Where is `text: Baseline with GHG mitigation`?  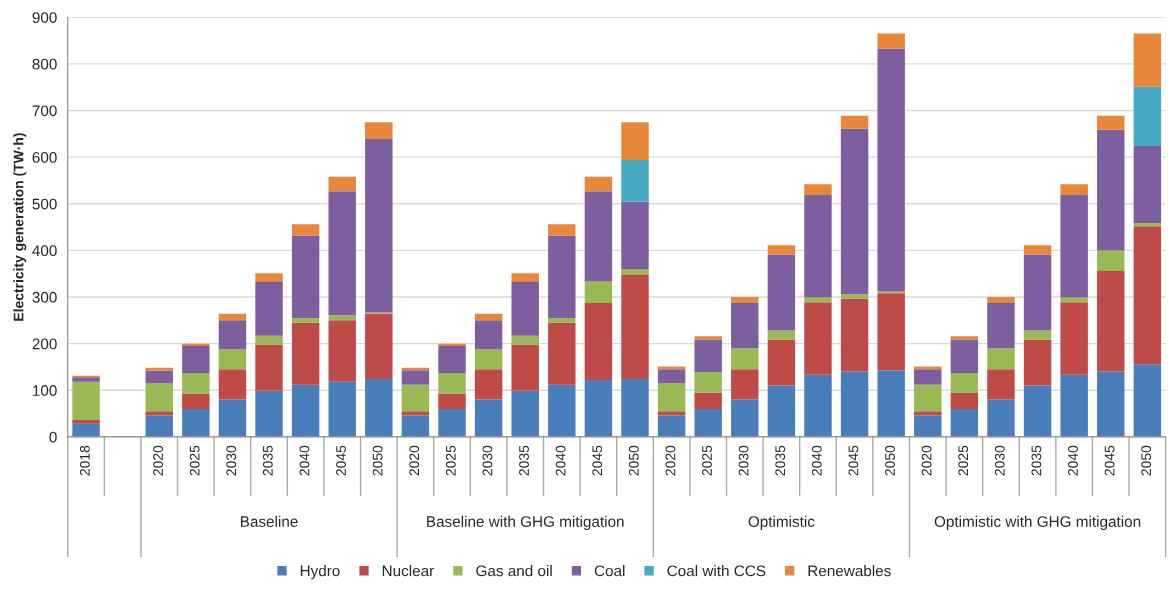
text: Baseline with GHG mitigation is located at coordinates (525, 522).